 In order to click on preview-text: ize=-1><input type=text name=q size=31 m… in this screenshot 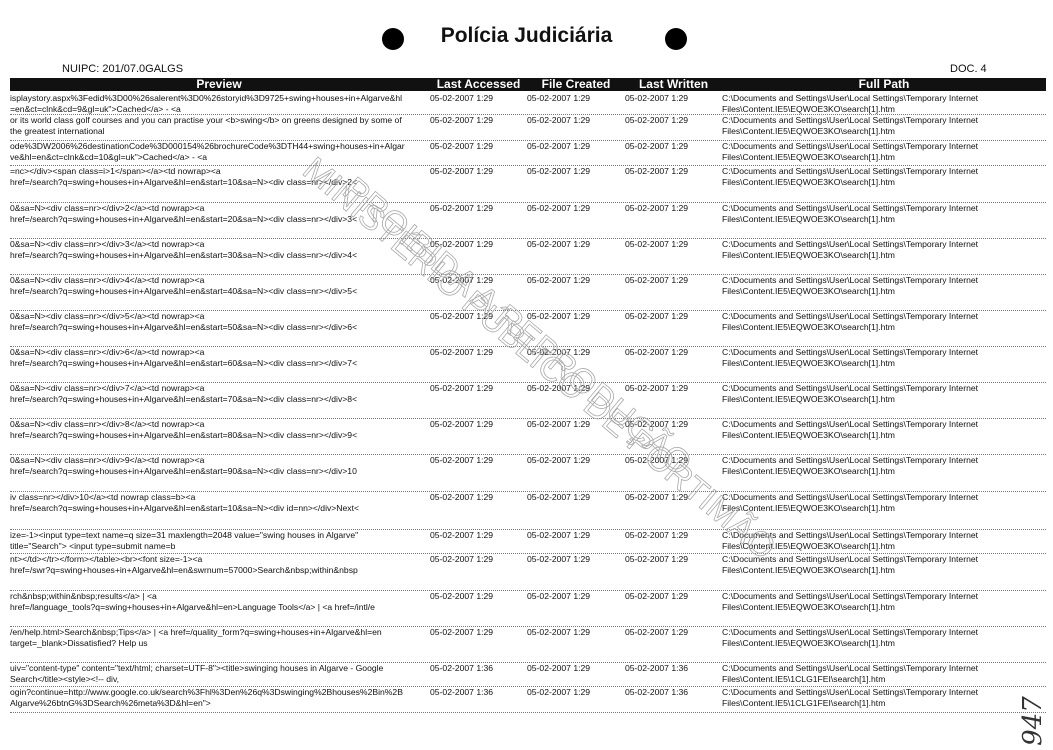, I will do `click(184, 535)`.